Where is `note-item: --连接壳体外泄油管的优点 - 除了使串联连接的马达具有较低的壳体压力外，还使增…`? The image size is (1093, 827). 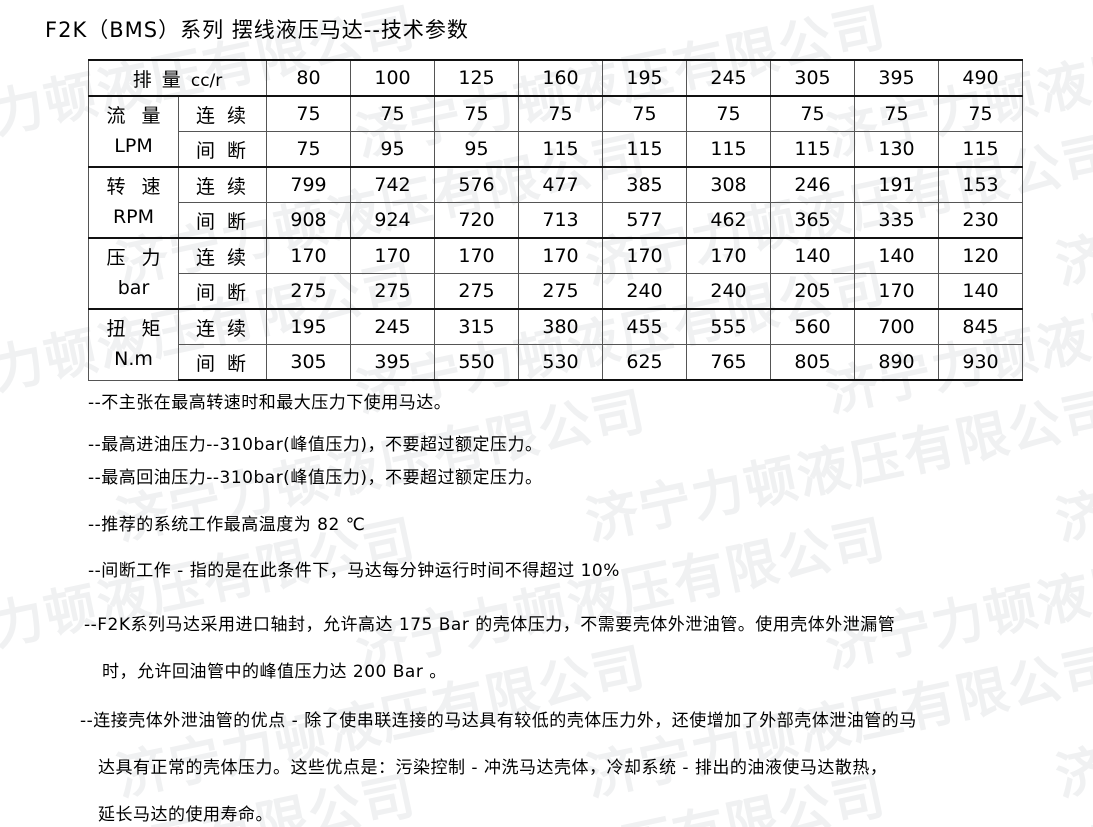
note-item: --连接壳体外泄油管的优点 - 除了使串联连接的马达具有较低的壳体压力外，还使增… is located at coordinates (498, 768).